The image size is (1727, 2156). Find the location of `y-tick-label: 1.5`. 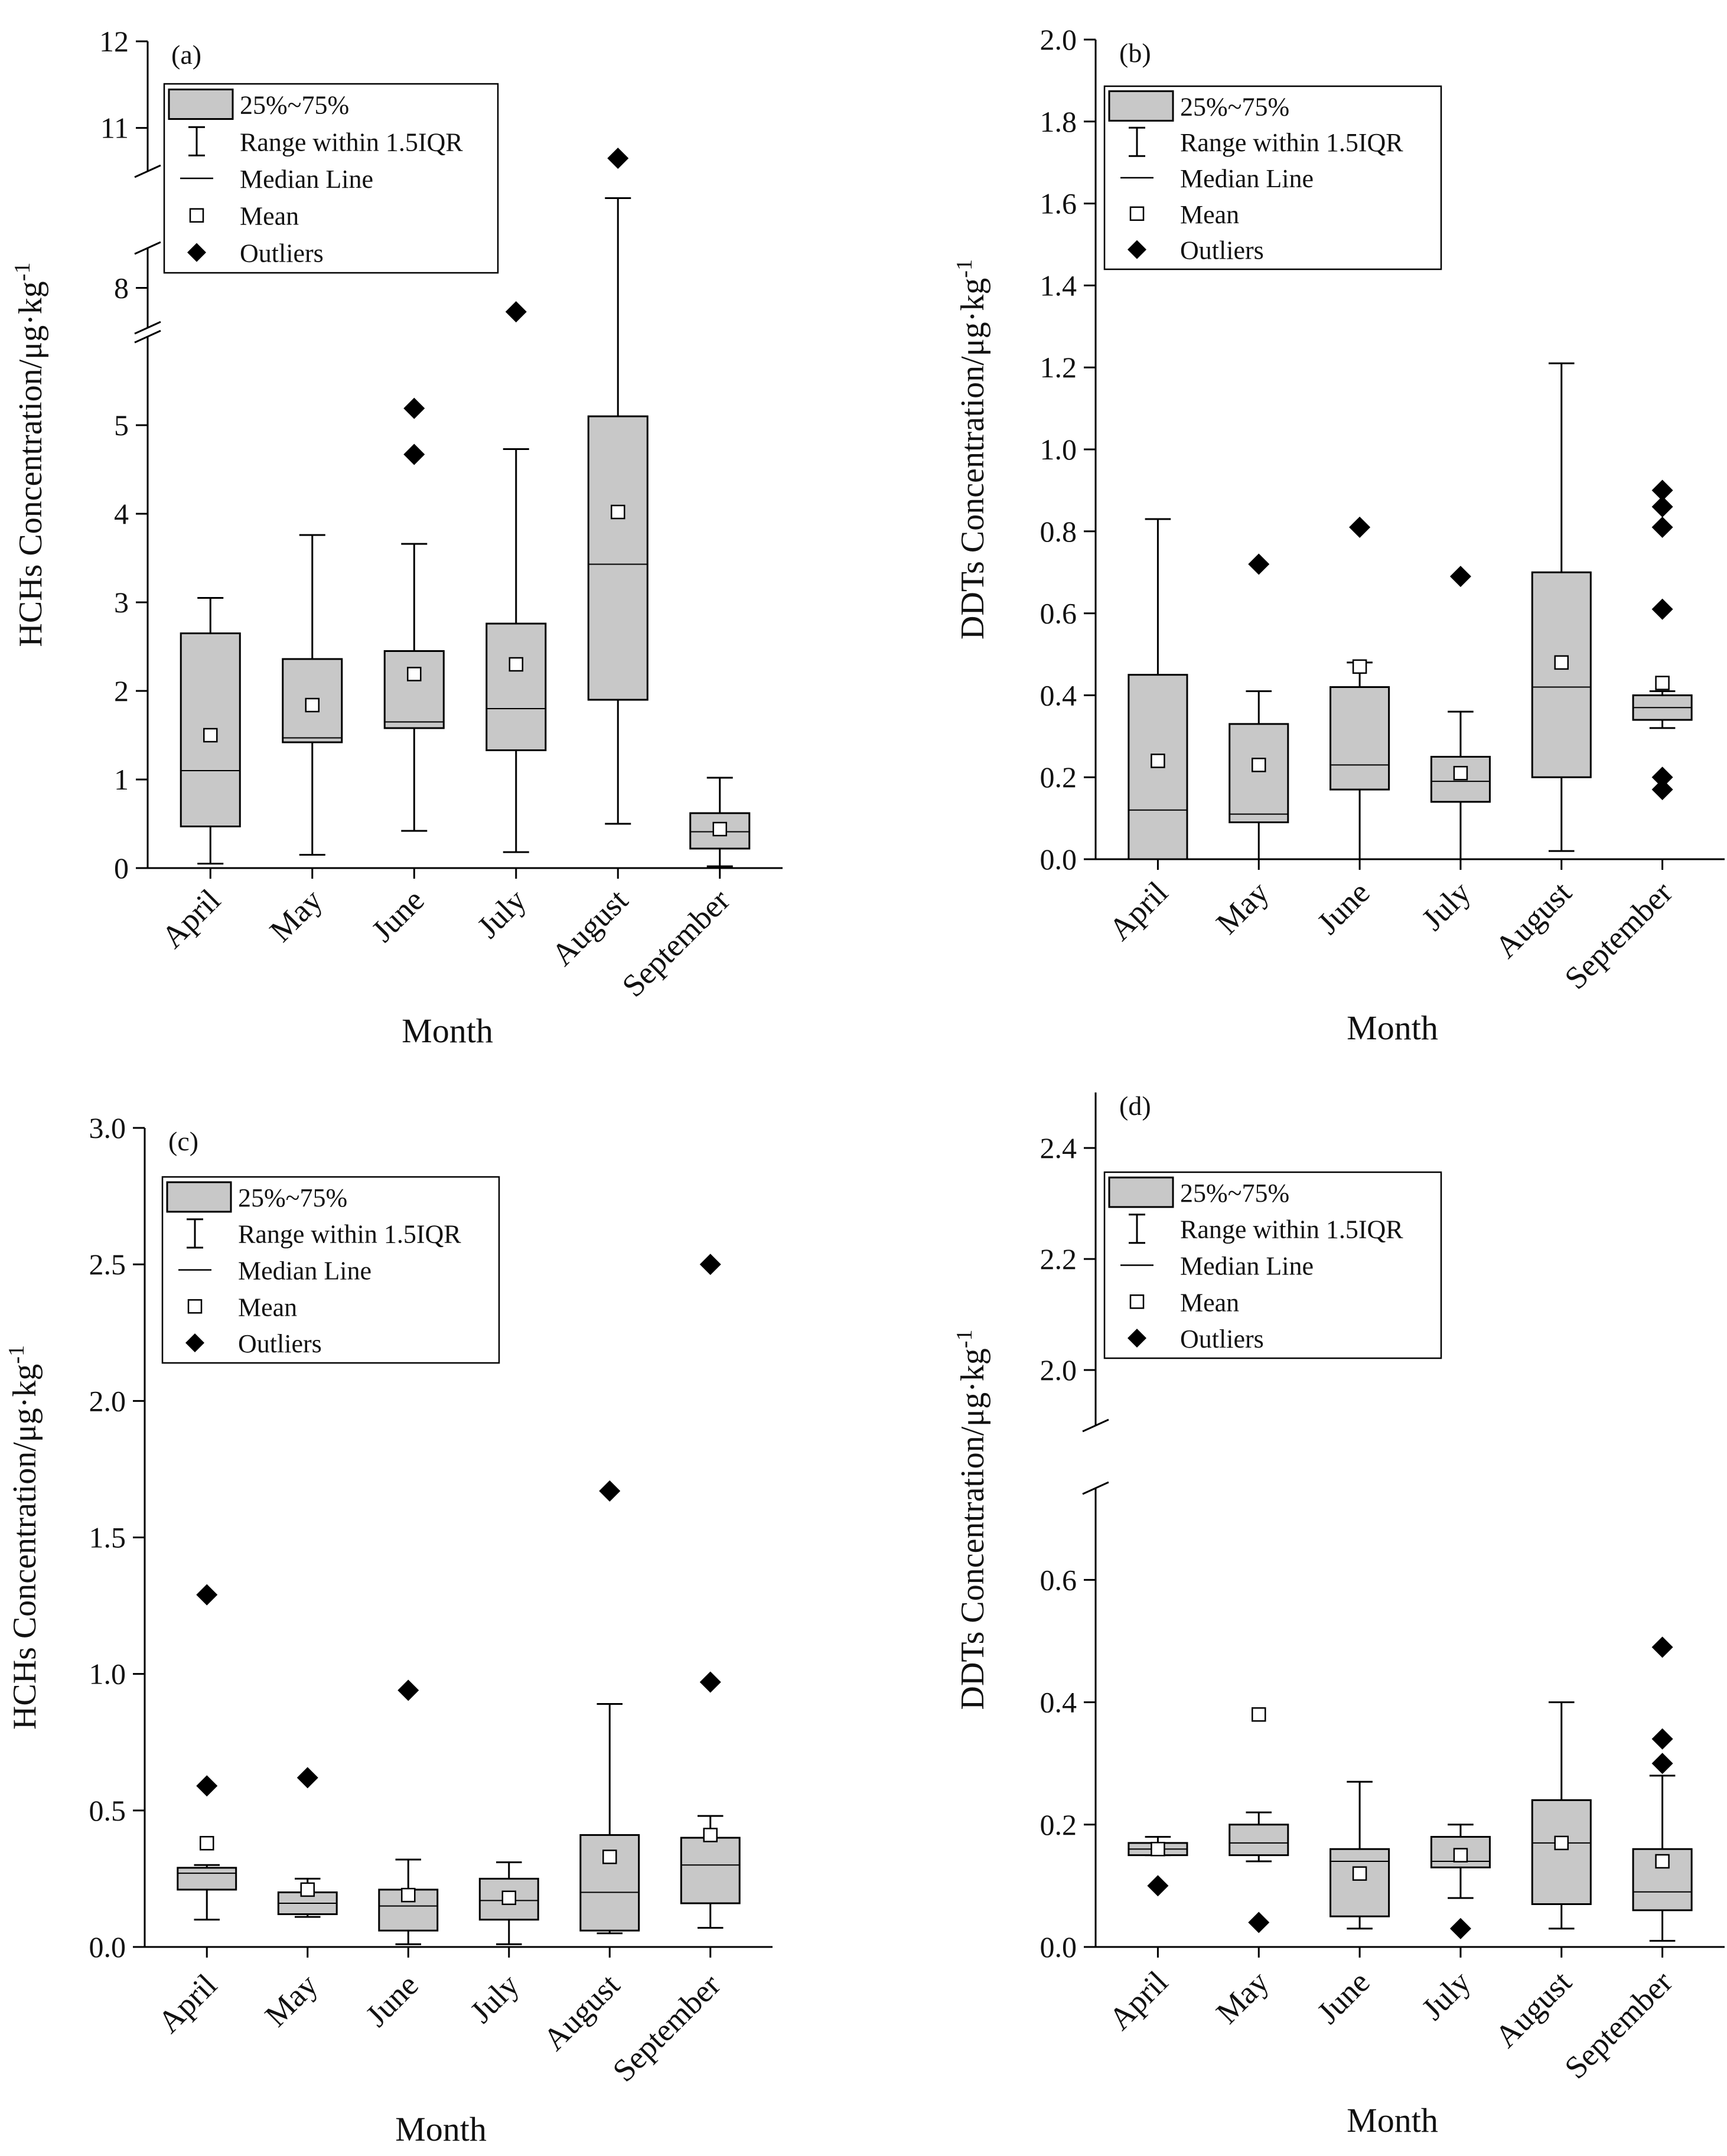

y-tick-label: 1.5 is located at coordinates (108, 1537).